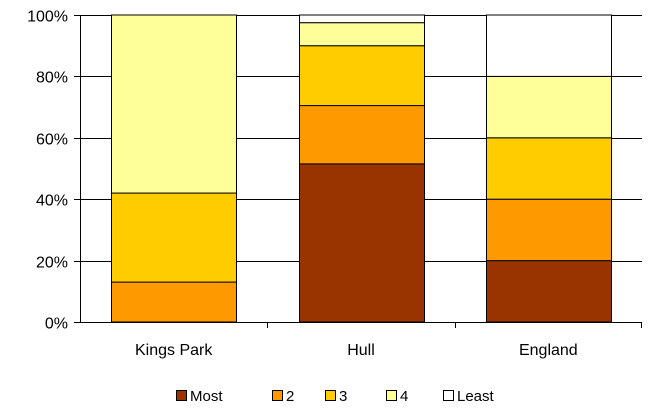 The width and height of the screenshot is (653, 414). Describe the element at coordinates (404, 396) in the screenshot. I see `legend-label-4: 4` at that location.